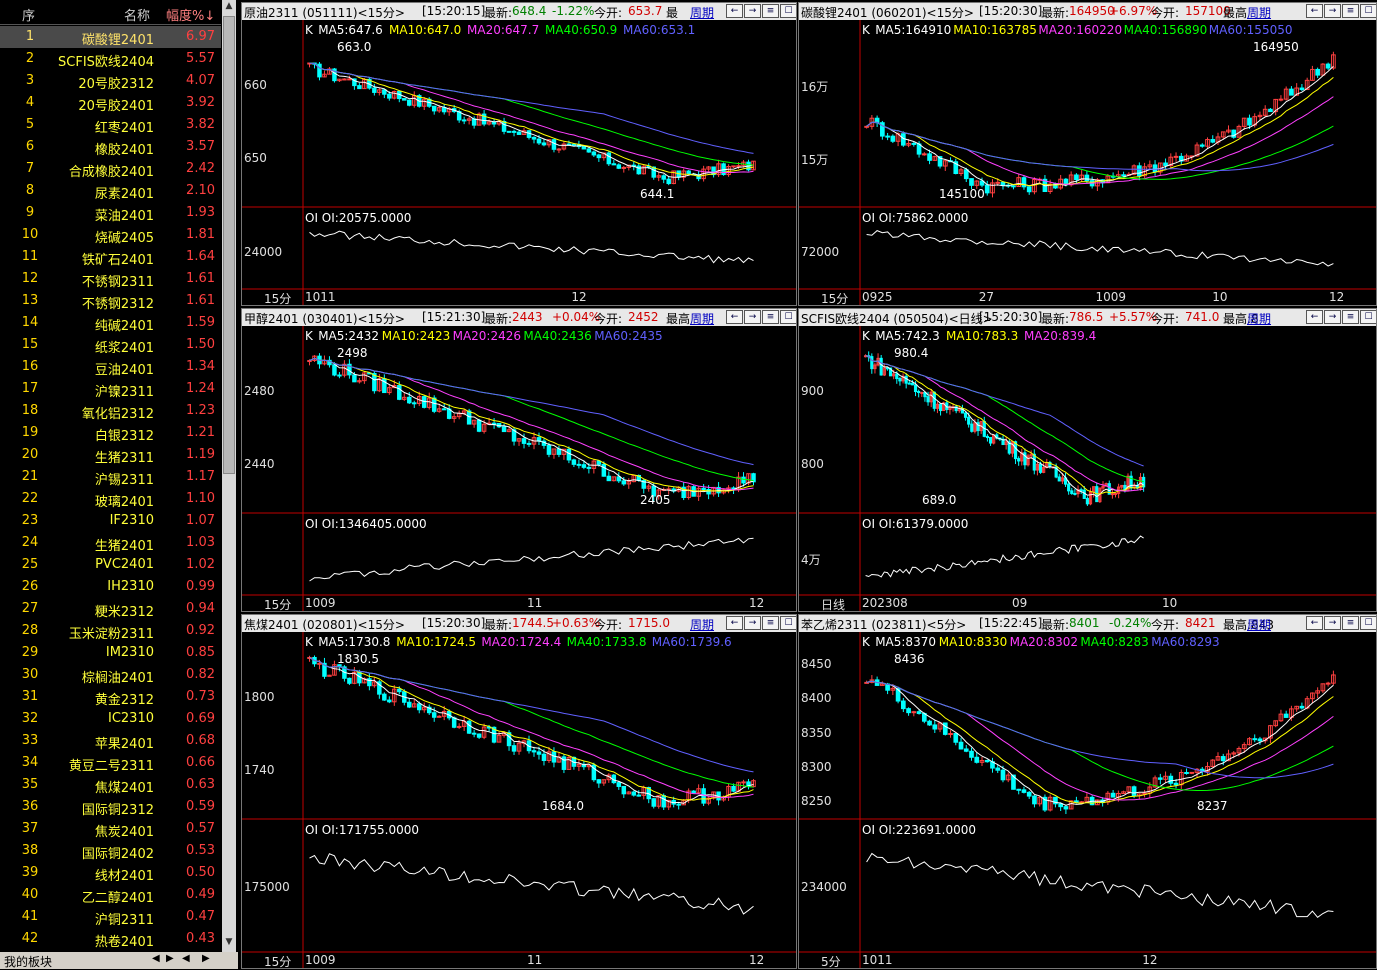 The image size is (1377, 970). Describe the element at coordinates (110, 477) in the screenshot. I see `ranking-row: 21 沪锡2311 1.17` at that location.